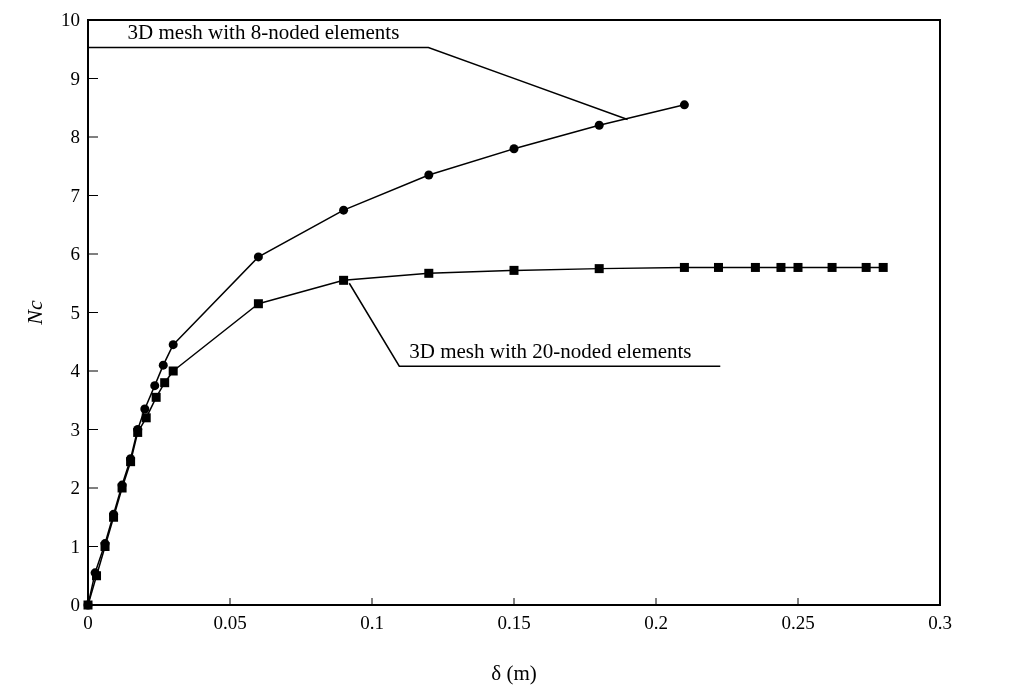 The image size is (1013, 698). What do you see at coordinates (940, 622) in the screenshot?
I see `x-tick-label: 0.3` at bounding box center [940, 622].